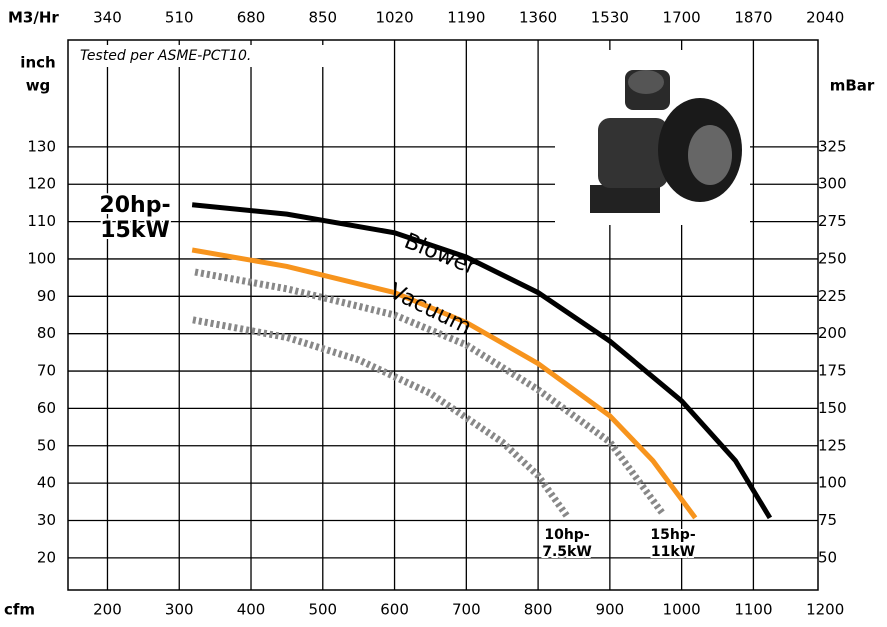  What do you see at coordinates (322, 610) in the screenshot?
I see `x-tick-label: 500` at bounding box center [322, 610].